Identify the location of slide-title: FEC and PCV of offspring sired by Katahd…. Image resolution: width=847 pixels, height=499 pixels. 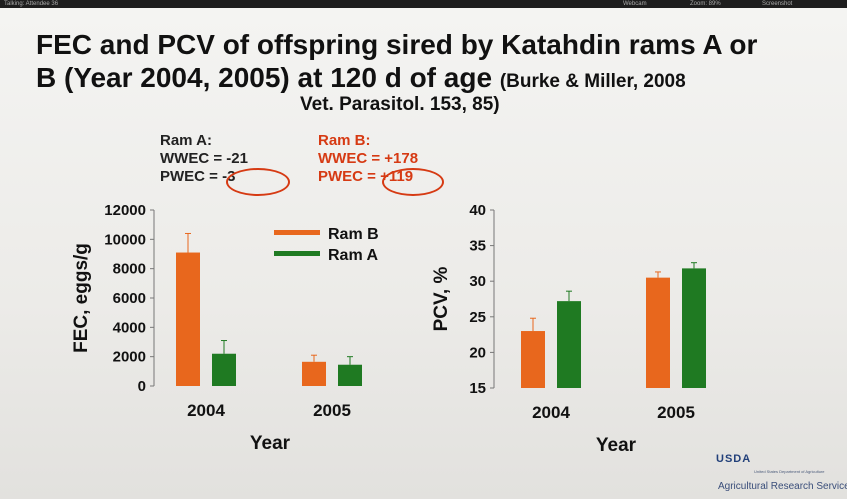
(416, 63).